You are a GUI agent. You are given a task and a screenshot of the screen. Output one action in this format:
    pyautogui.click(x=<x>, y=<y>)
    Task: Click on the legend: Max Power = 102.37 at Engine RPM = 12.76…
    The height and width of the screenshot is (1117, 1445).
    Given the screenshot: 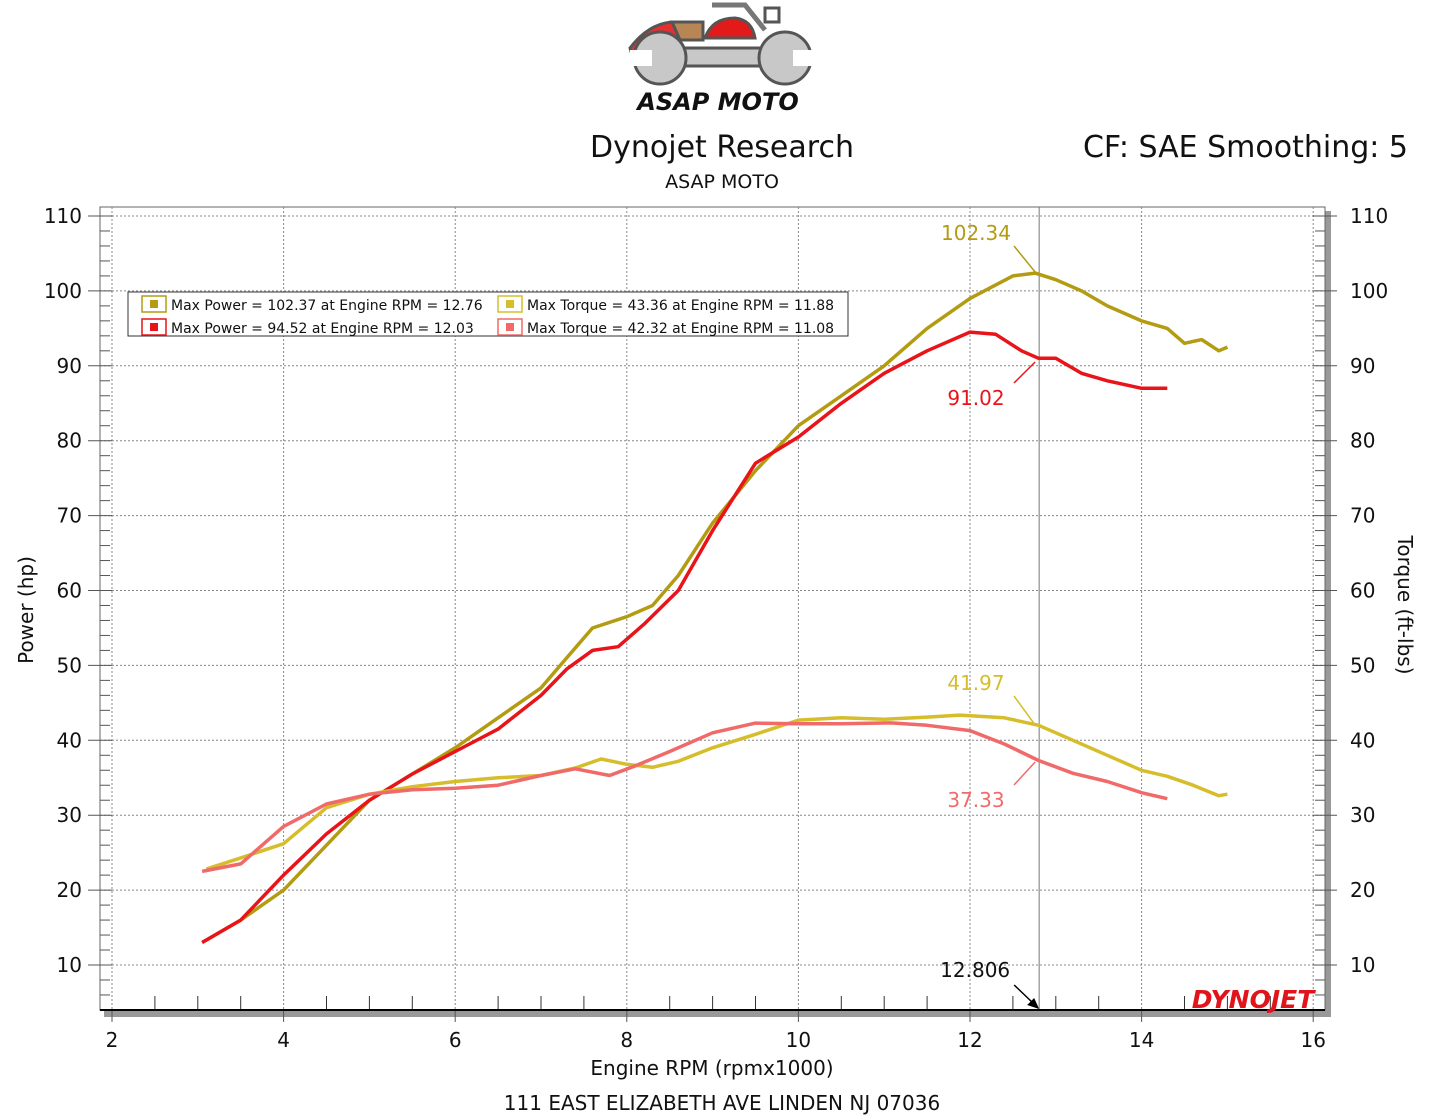 What is the action you would take?
    pyautogui.click(x=488, y=314)
    